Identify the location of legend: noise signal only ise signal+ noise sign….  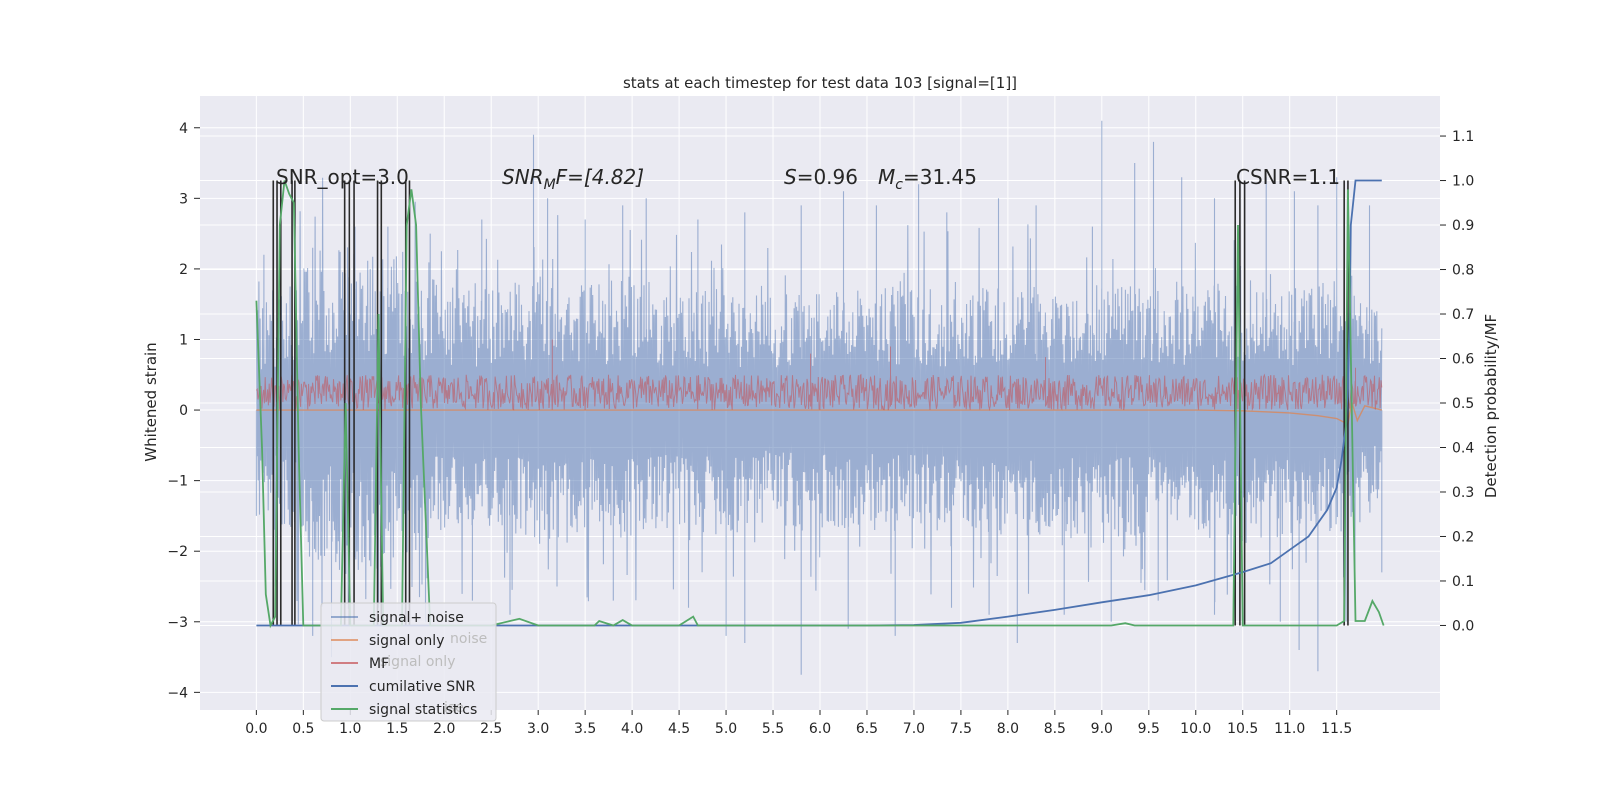
(408, 662).